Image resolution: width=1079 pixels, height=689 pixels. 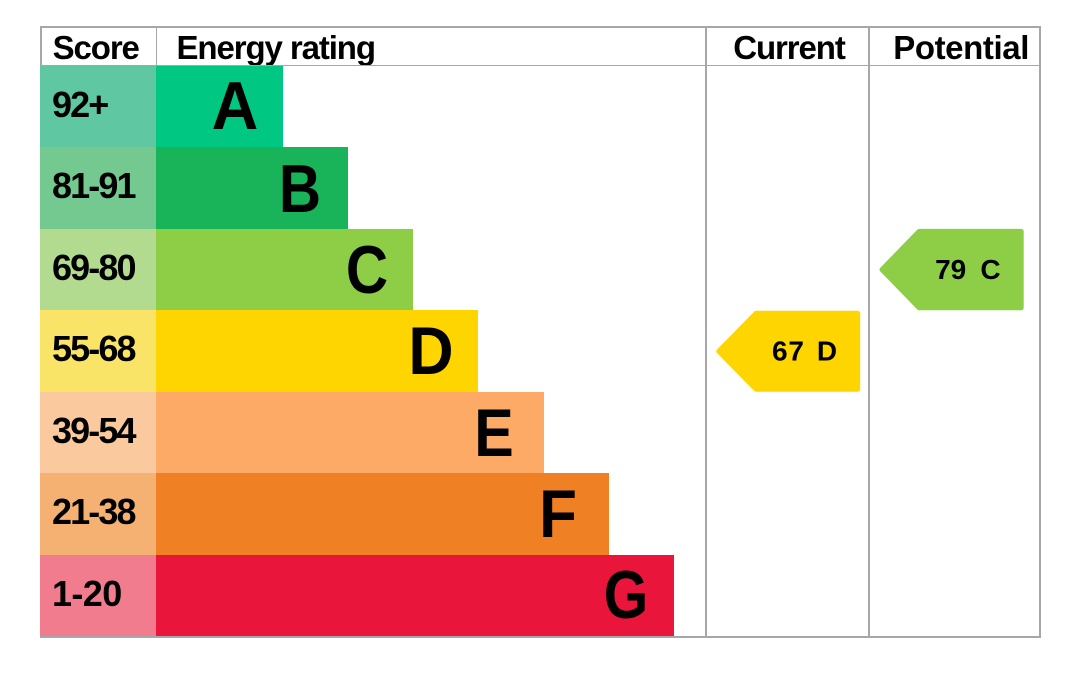 I want to click on svg-text: 67, so click(x=788, y=351).